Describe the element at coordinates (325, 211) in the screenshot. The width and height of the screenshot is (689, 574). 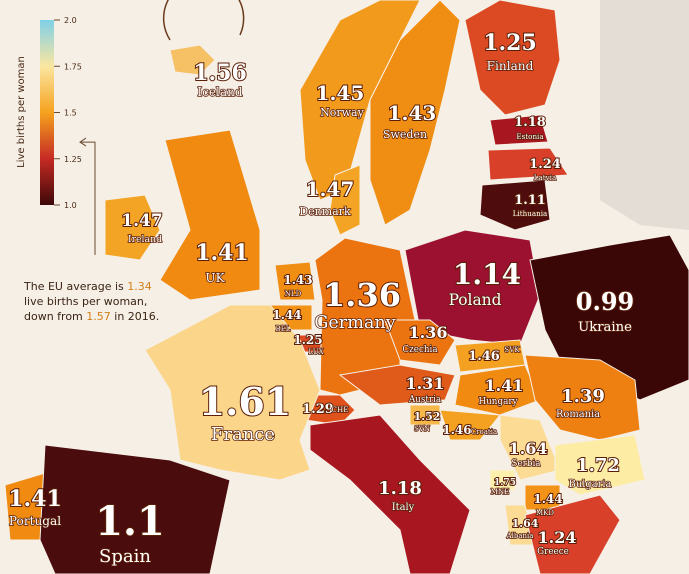
I see `country-name: Denmark` at that location.